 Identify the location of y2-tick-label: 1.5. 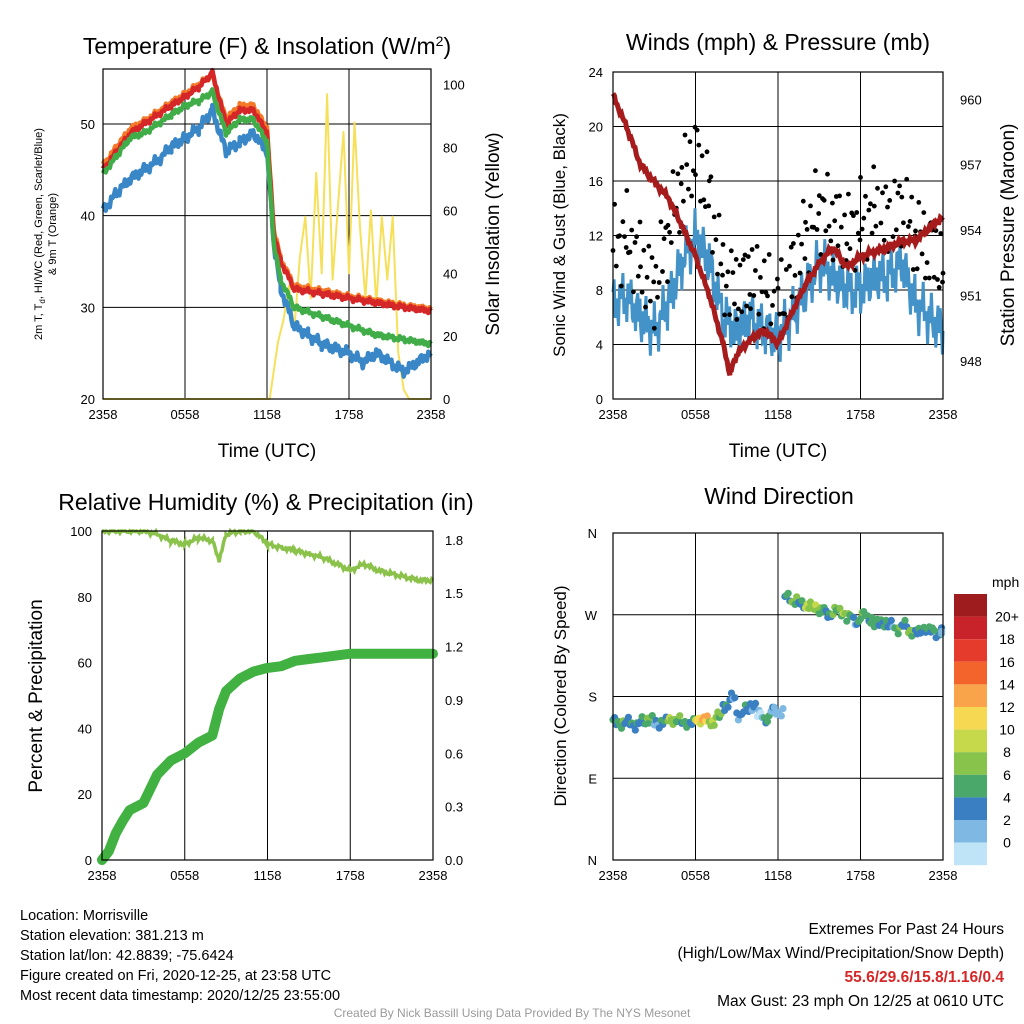
(454, 593).